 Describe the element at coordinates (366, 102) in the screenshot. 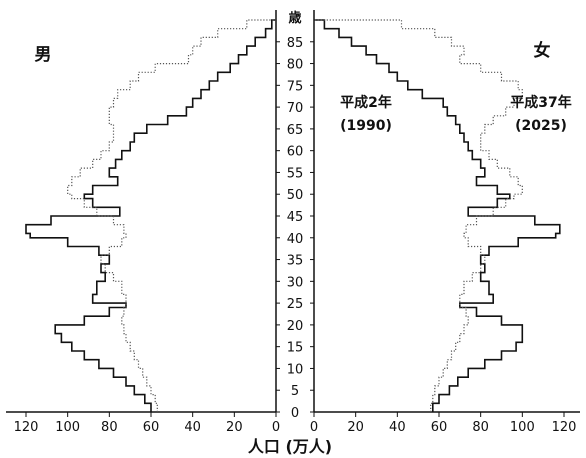

I see `annotation-1990-title: 平成2年` at that location.